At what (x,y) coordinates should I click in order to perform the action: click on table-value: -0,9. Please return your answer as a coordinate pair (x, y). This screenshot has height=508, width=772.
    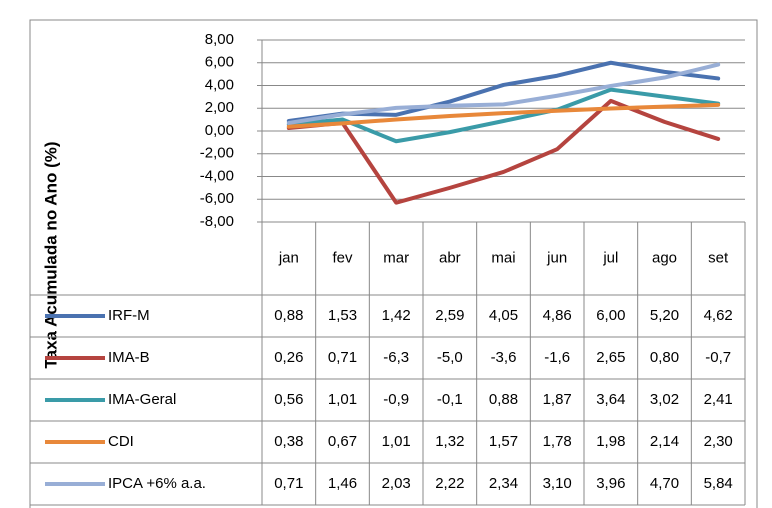
    Looking at the image, I should click on (396, 399).